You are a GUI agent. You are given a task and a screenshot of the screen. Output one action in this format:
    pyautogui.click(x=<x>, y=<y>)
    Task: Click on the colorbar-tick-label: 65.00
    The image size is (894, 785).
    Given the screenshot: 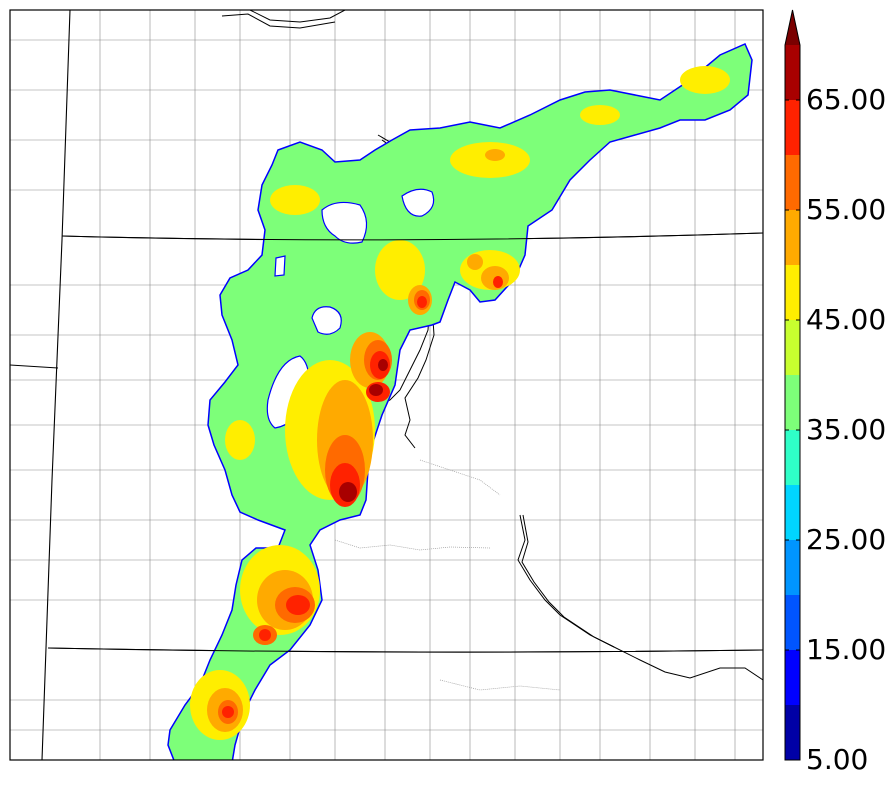 What is the action you would take?
    pyautogui.click(x=846, y=99)
    